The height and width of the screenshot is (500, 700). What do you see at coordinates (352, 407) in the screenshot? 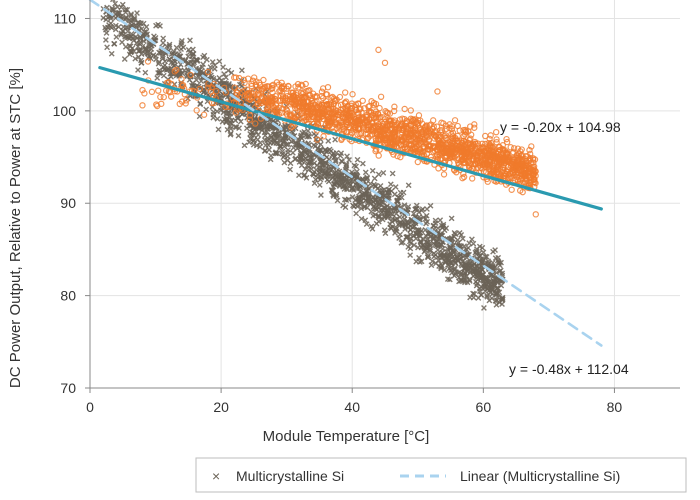
I see `x-tick-label: 40` at bounding box center [352, 407].